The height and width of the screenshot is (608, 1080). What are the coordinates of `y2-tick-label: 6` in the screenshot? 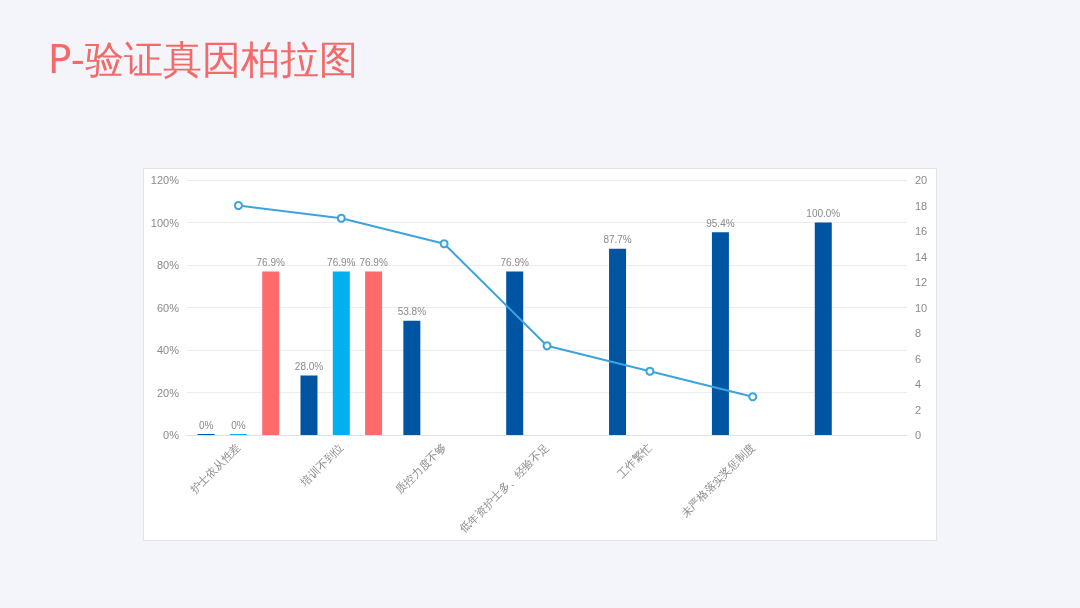 It's located at (918, 358).